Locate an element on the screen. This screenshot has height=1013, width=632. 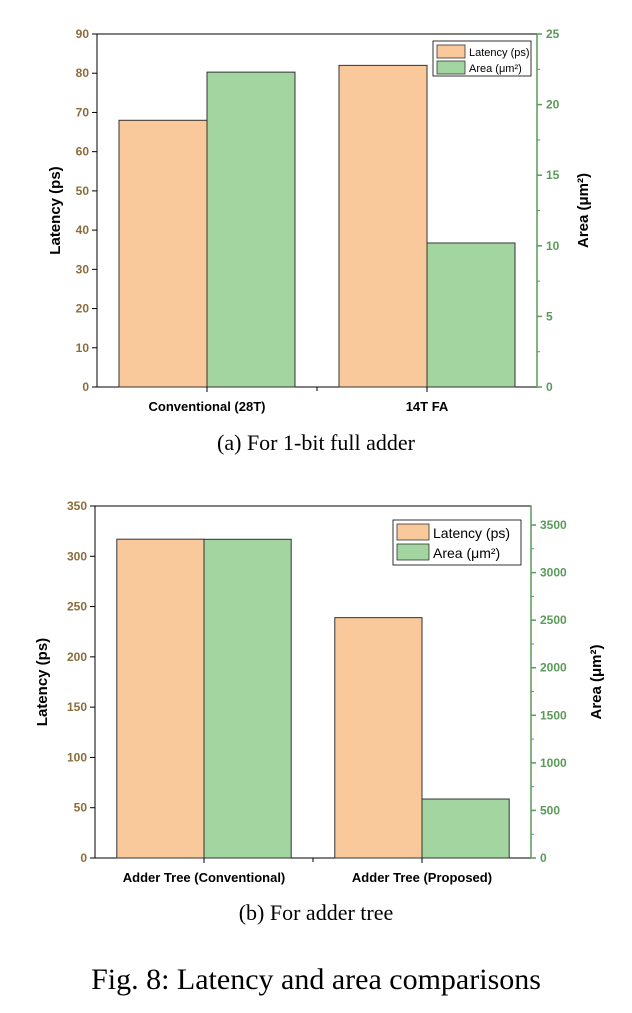
y-tick-right-label: 2500 is located at coordinates (553, 620).